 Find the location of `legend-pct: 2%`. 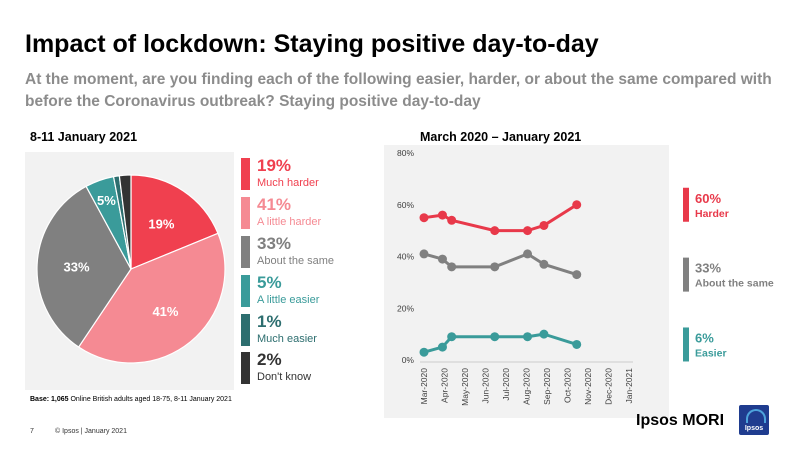

legend-pct: 2% is located at coordinates (269, 359).